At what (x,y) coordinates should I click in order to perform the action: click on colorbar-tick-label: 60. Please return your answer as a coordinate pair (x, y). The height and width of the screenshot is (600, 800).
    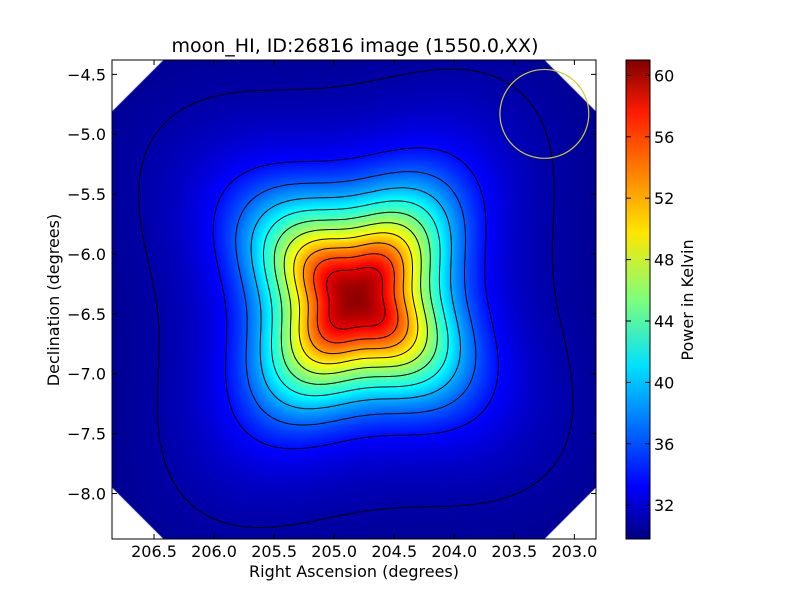
    Looking at the image, I should click on (664, 75).